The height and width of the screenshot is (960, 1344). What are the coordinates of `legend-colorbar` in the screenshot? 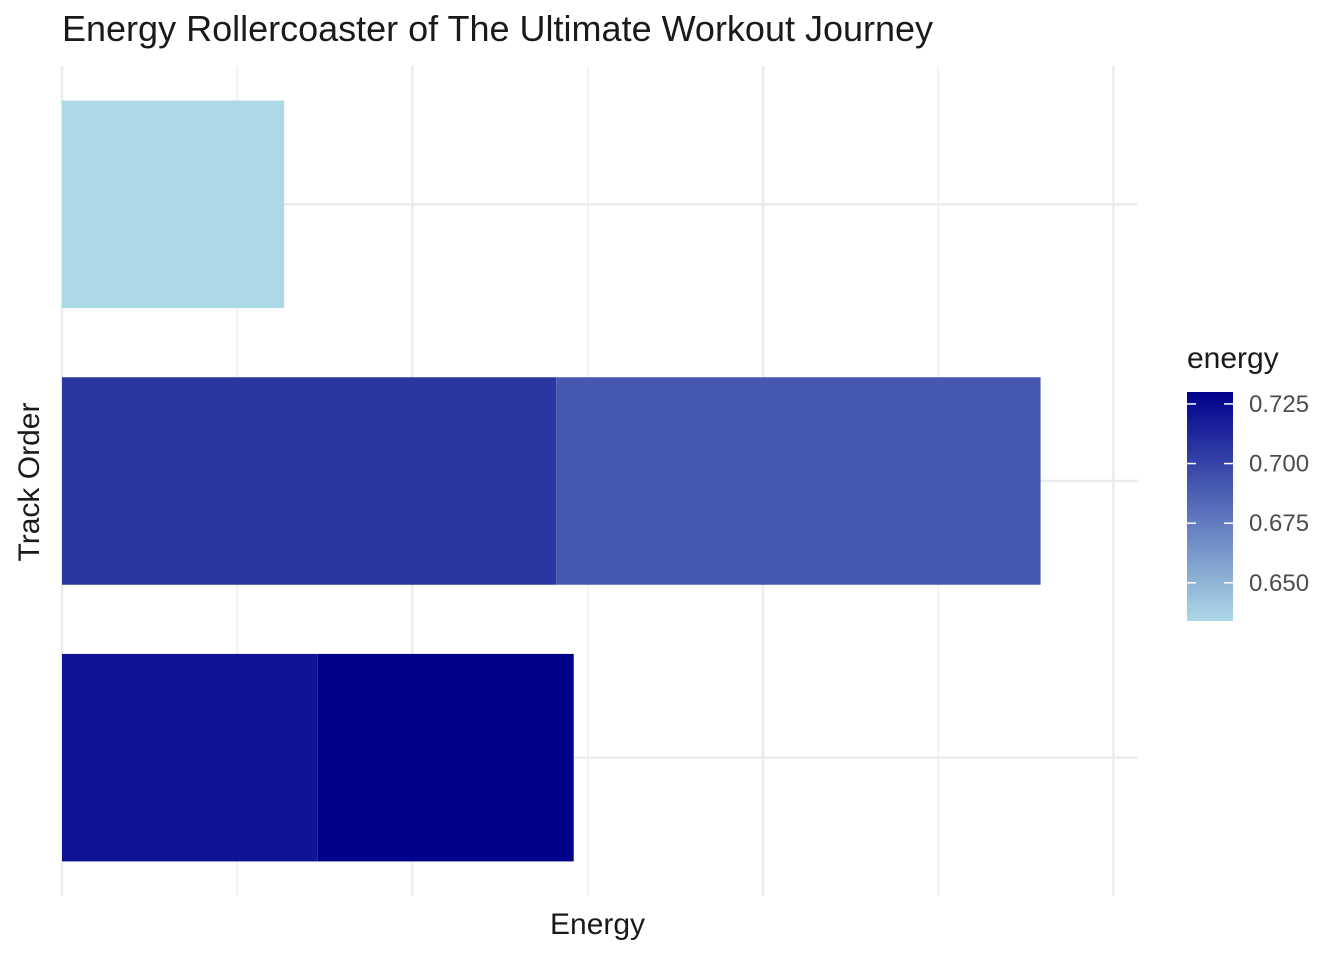 It's located at (1210, 506).